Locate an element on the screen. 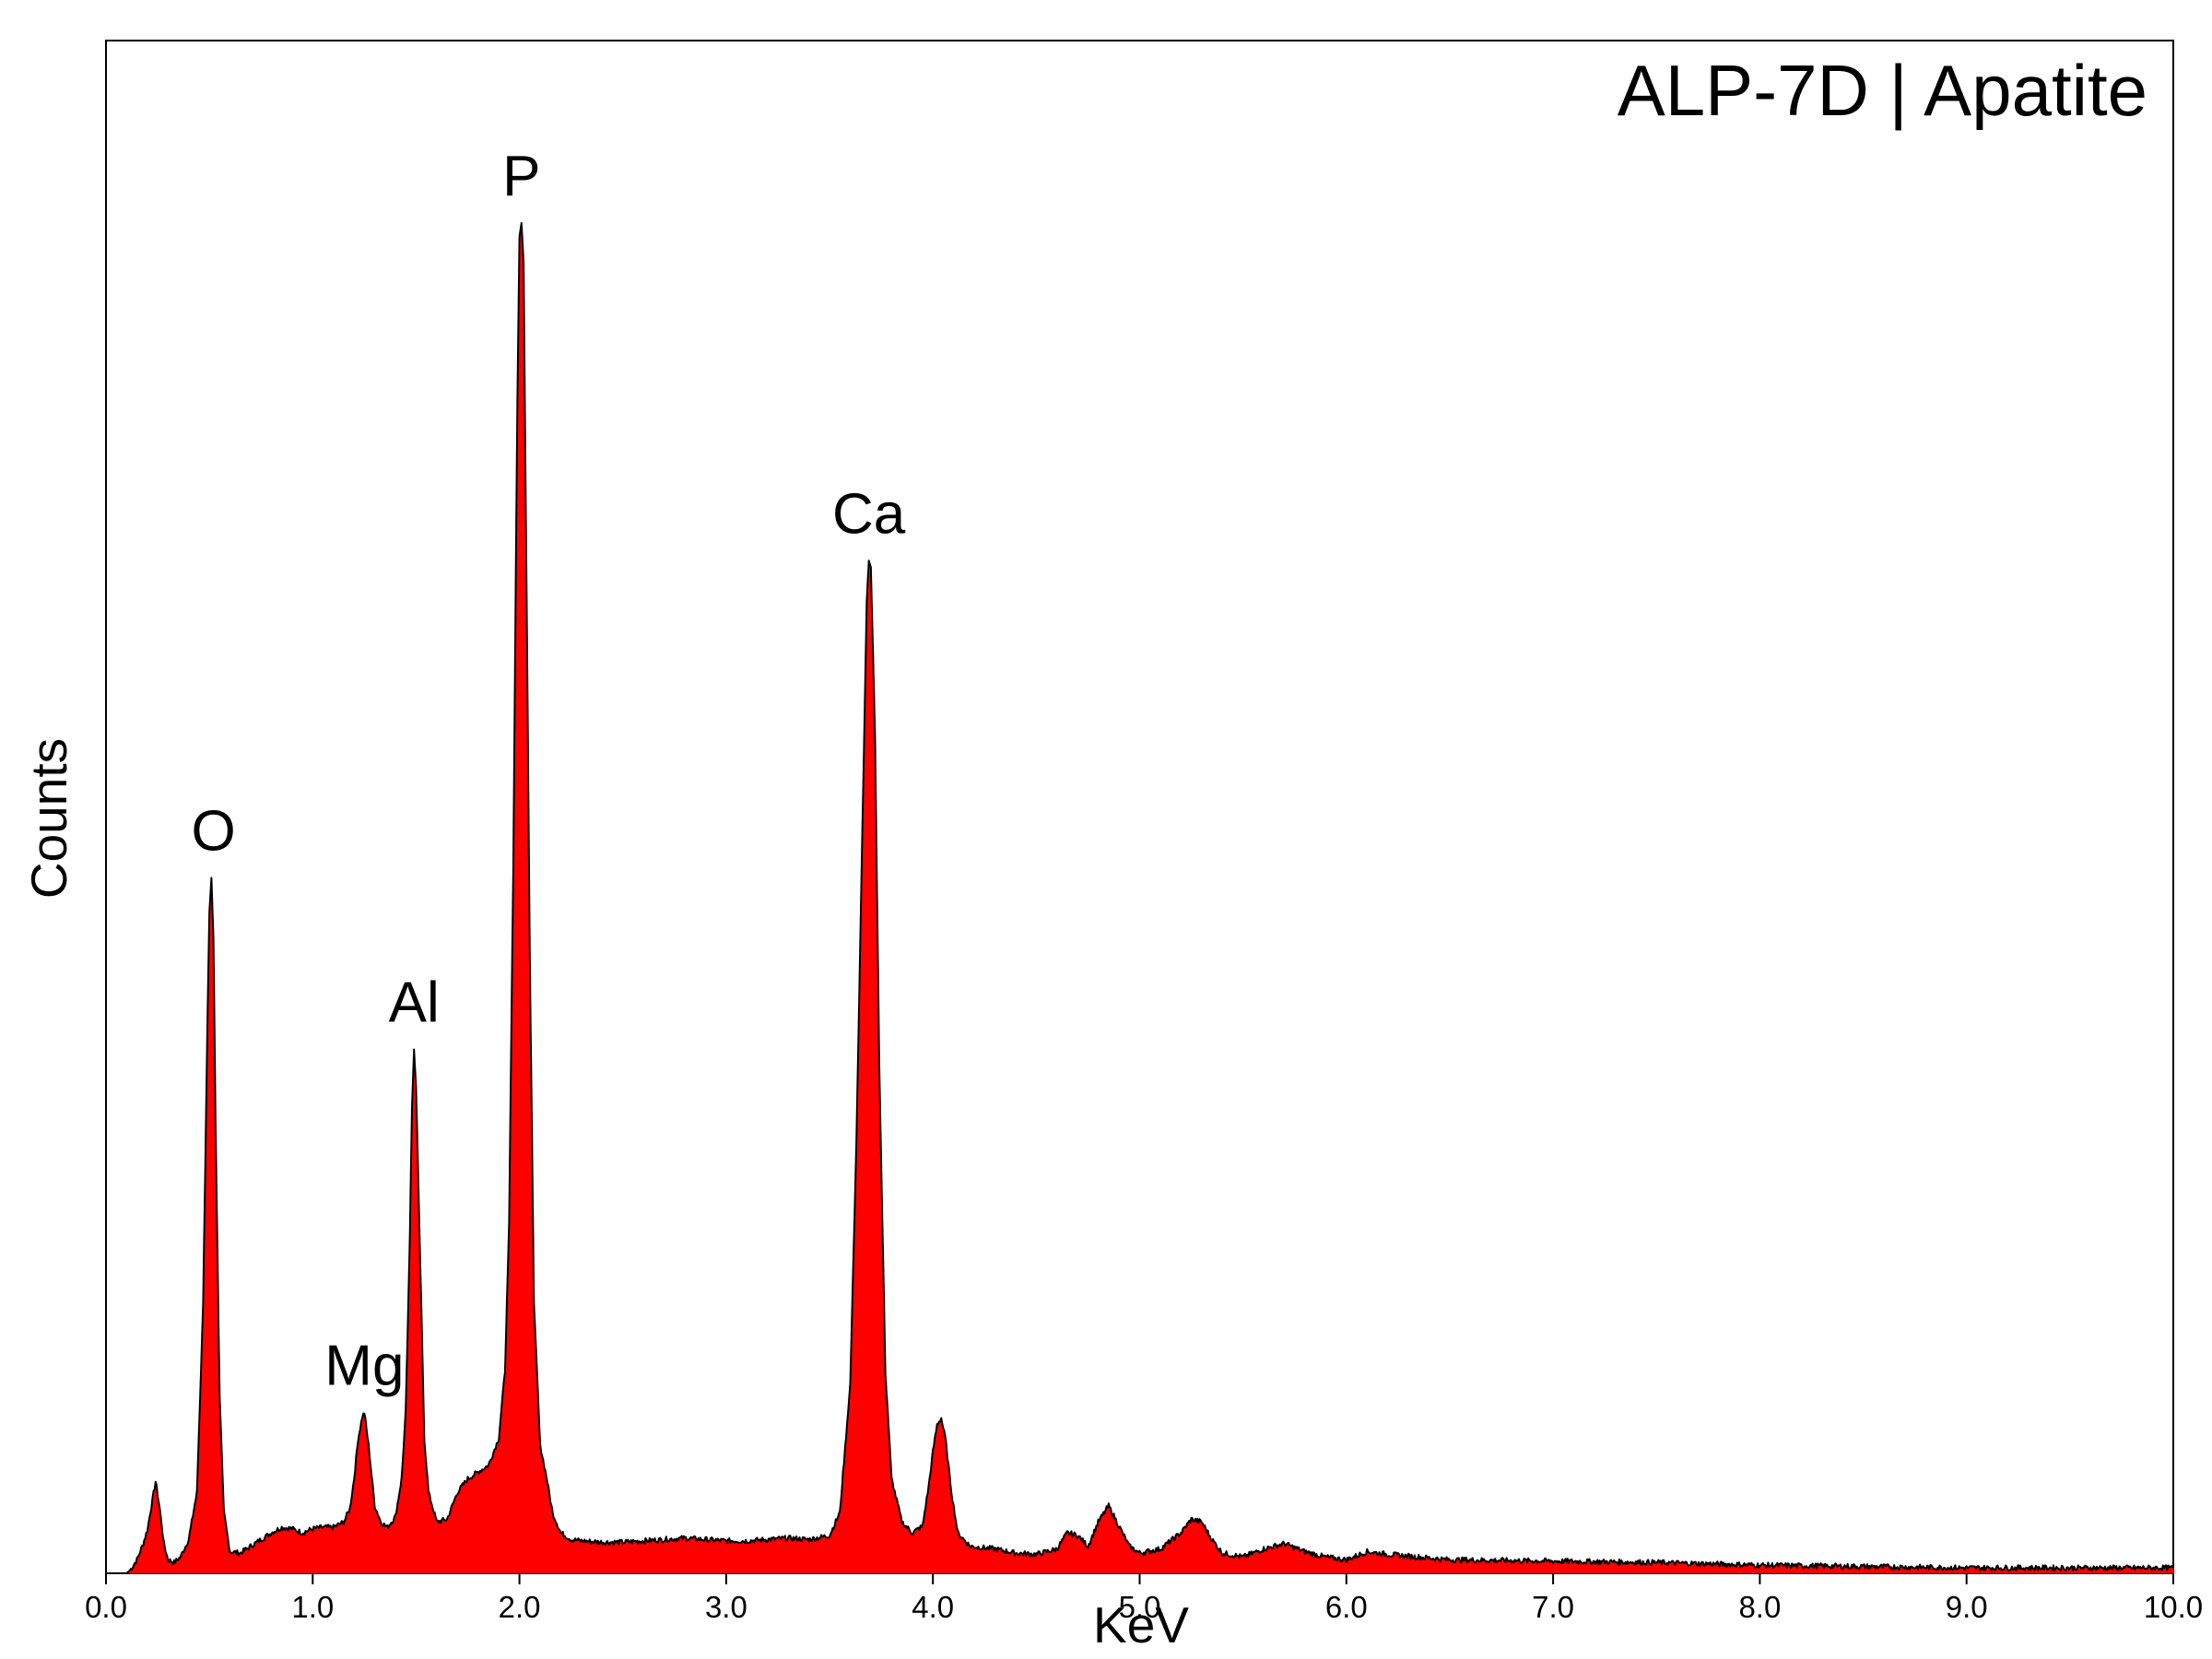 This screenshot has height=1659, width=2212. x-axis-ticks: 0.0 1.0 2.0 3.0 4.0 5.0 6.0 7.0 8.0 9.0 10.0 is located at coordinates (1144, 1598).